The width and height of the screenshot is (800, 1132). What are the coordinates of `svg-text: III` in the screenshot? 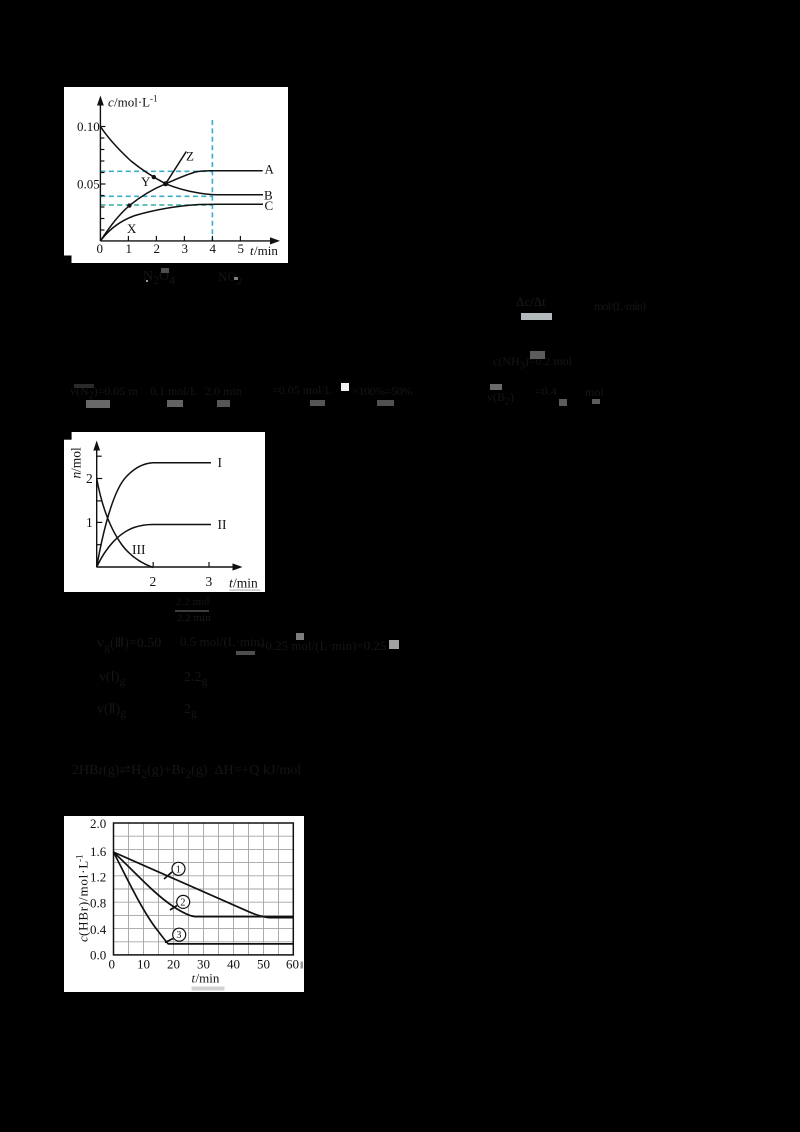 It's located at (139, 549).